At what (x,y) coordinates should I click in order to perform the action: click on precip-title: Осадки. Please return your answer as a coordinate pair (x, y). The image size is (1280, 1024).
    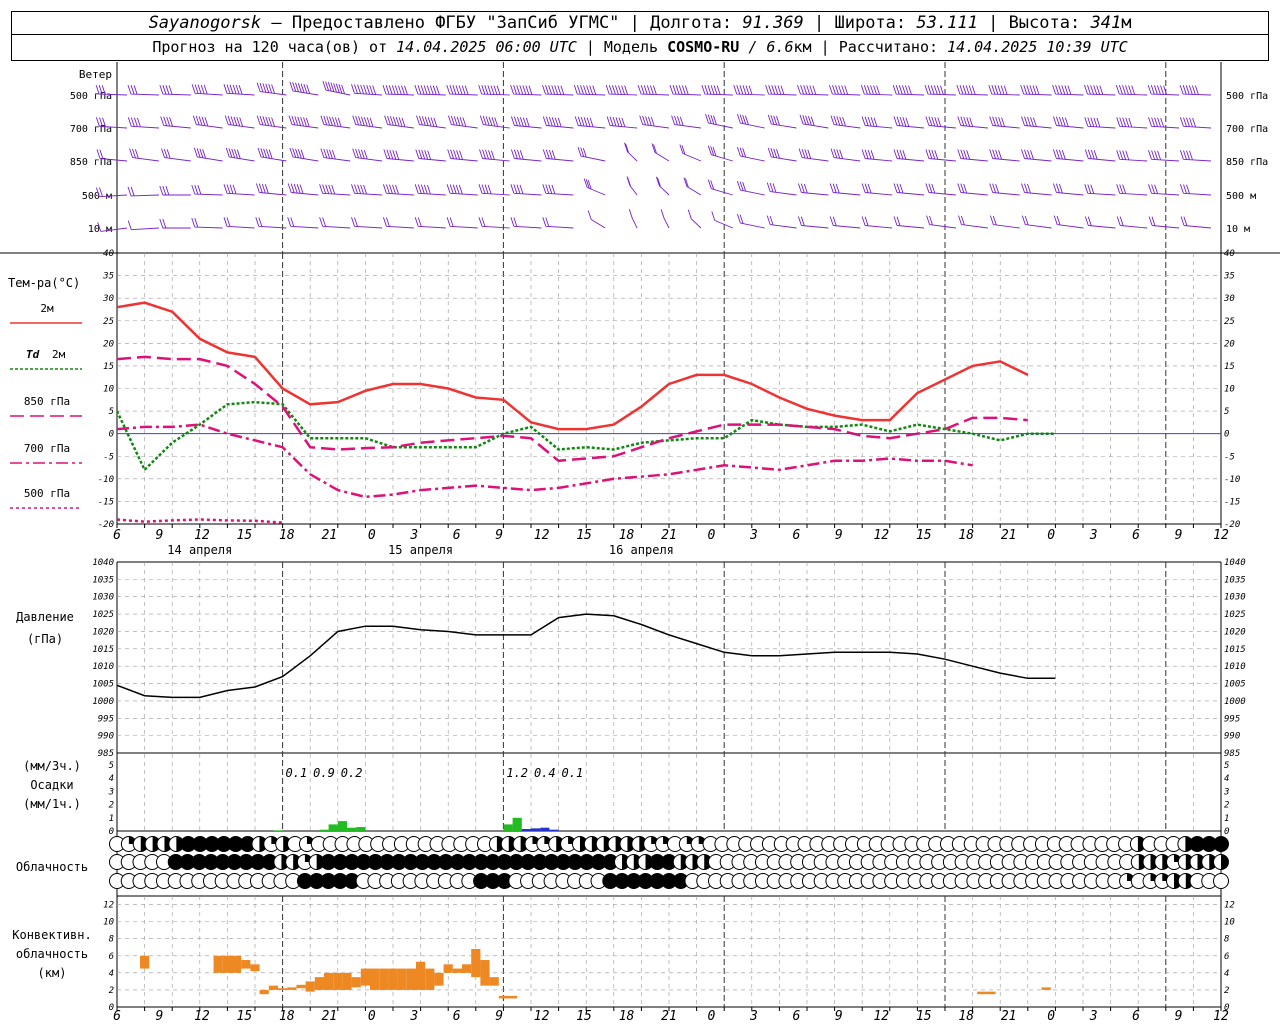
    Looking at the image, I should click on (51, 785).